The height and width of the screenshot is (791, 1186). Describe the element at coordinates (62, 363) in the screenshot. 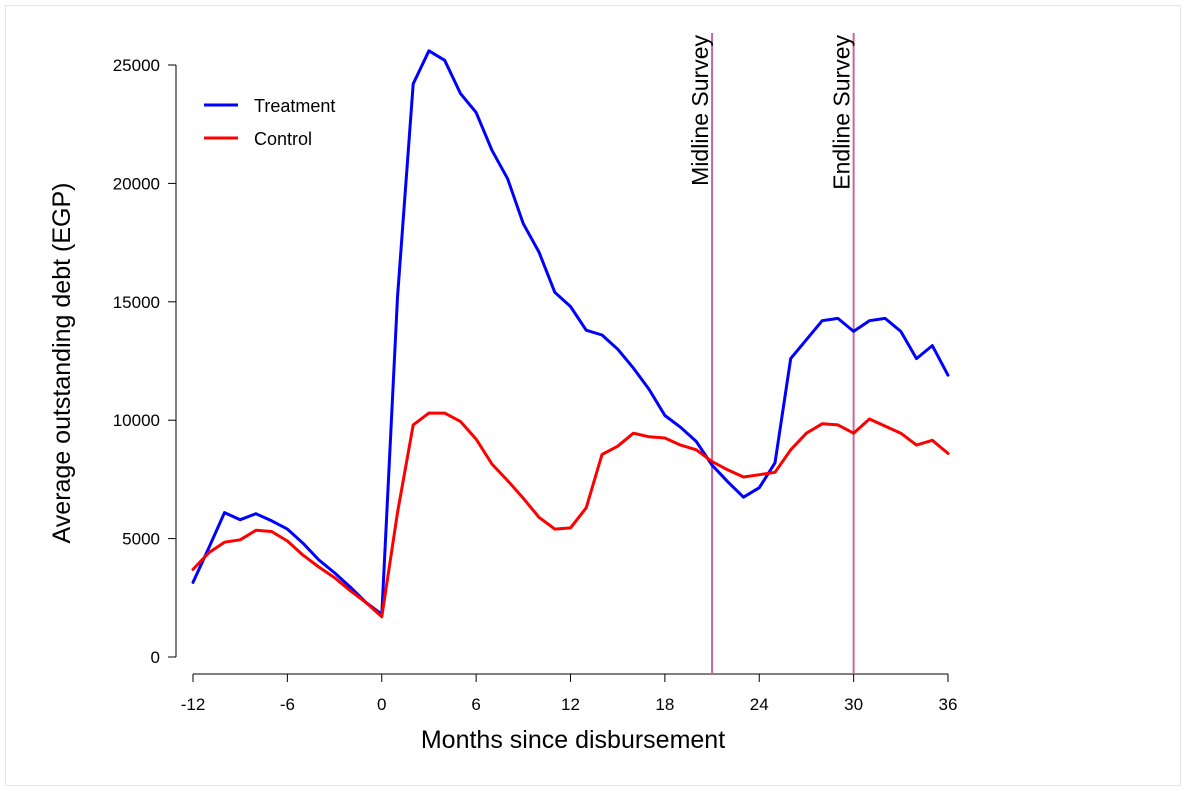

I see `y-axis-title: Average outstanding debt (EGP)` at that location.